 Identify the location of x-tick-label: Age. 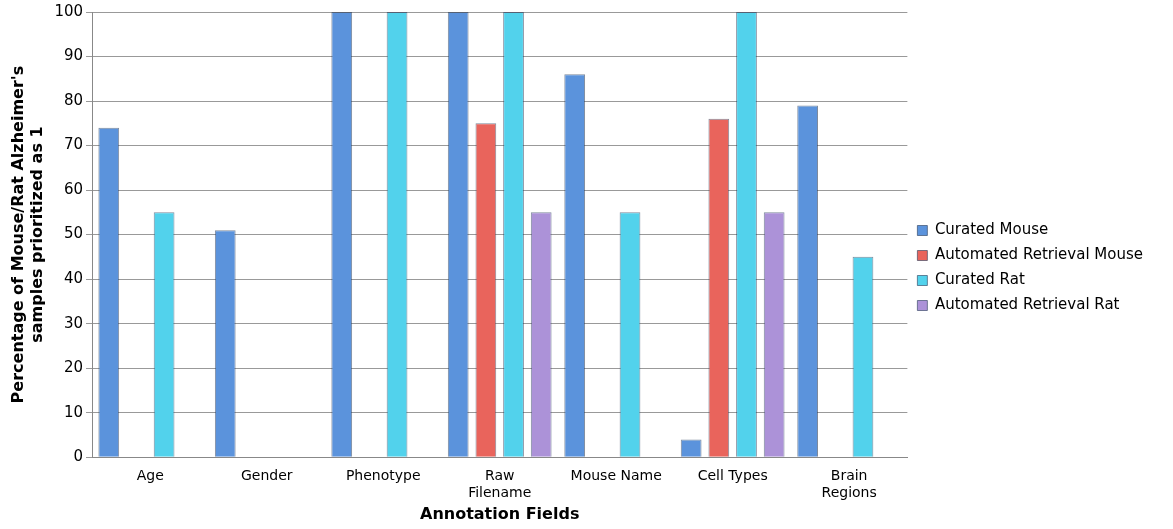
(150, 475).